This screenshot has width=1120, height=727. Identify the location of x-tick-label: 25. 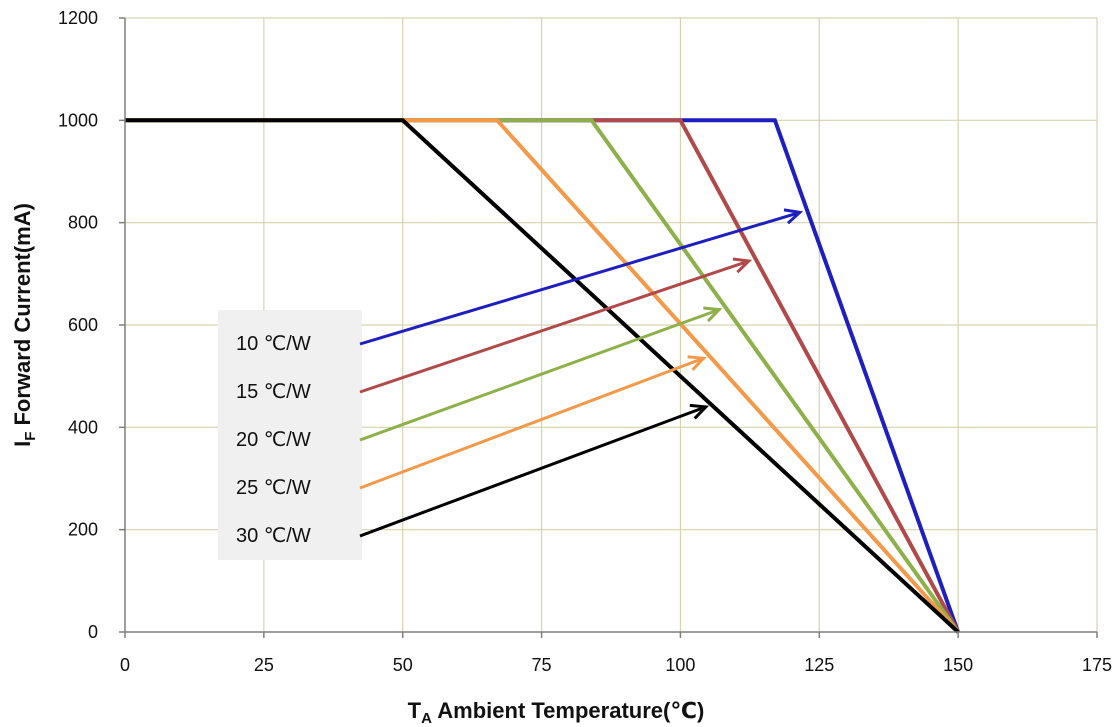
(264, 665).